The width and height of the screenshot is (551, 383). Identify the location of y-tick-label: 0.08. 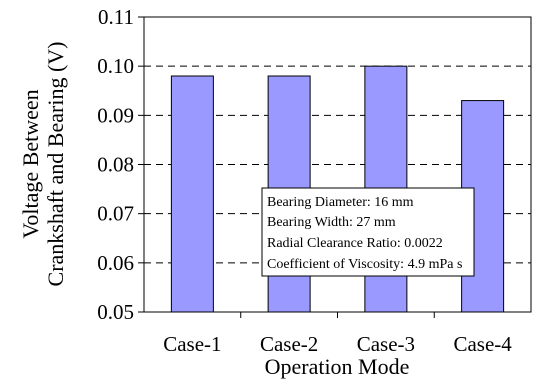
(115, 165).